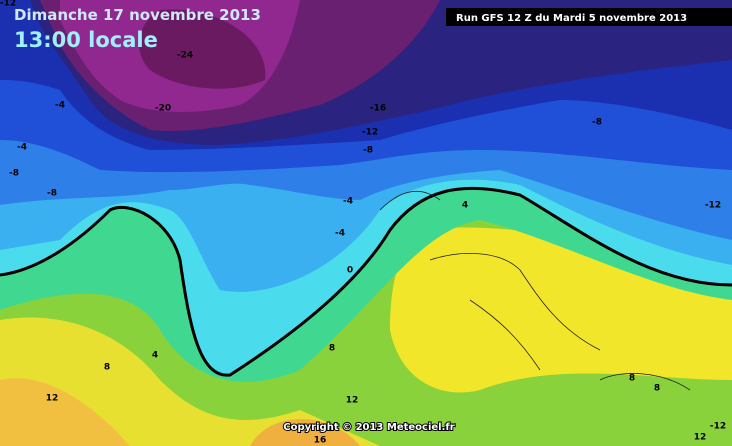 The width and height of the screenshot is (732, 446). What do you see at coordinates (368, 427) in the screenshot?
I see `copyright: Copyright © 2013 Meteociel.fr` at bounding box center [368, 427].